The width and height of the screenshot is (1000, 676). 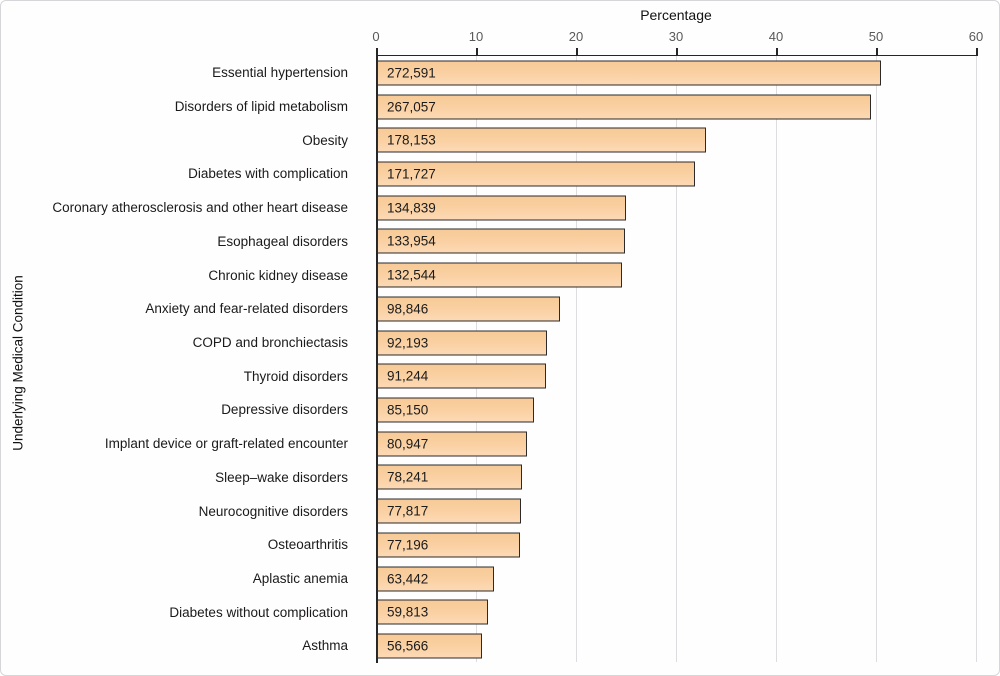 What do you see at coordinates (476, 36) in the screenshot?
I see `x-tick-label: 10` at bounding box center [476, 36].